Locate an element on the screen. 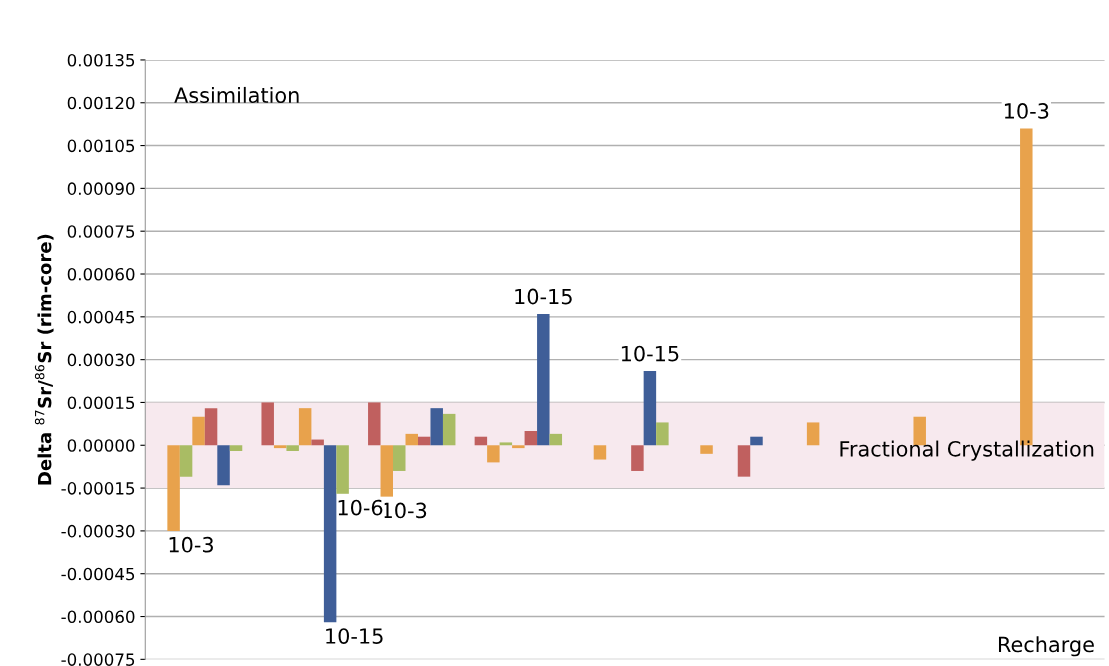 This screenshot has height=666, width=1109. y-tick-label: 0.00090 is located at coordinates (101, 188).